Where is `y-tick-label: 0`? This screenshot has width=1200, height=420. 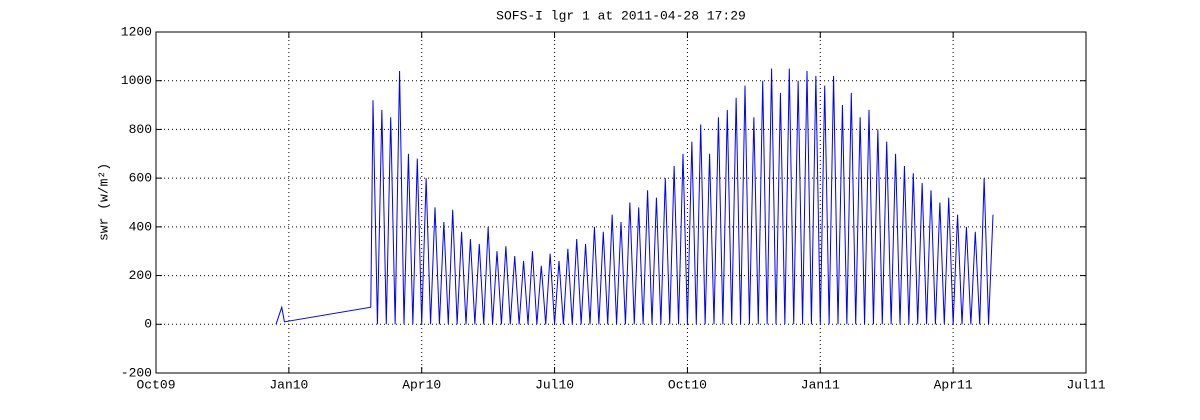
y-tick-label: 0 is located at coordinates (148, 324).